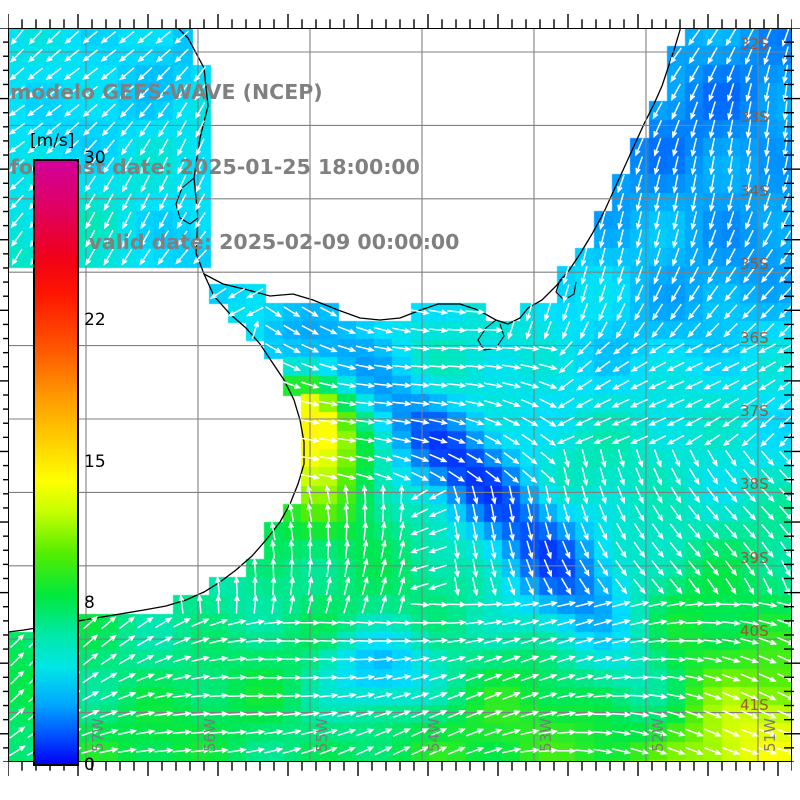 The height and width of the screenshot is (800, 800). What do you see at coordinates (274, 242) in the screenshot?
I see `valid-date-line: valid date: 2025-02-09 00:00:00` at bounding box center [274, 242].